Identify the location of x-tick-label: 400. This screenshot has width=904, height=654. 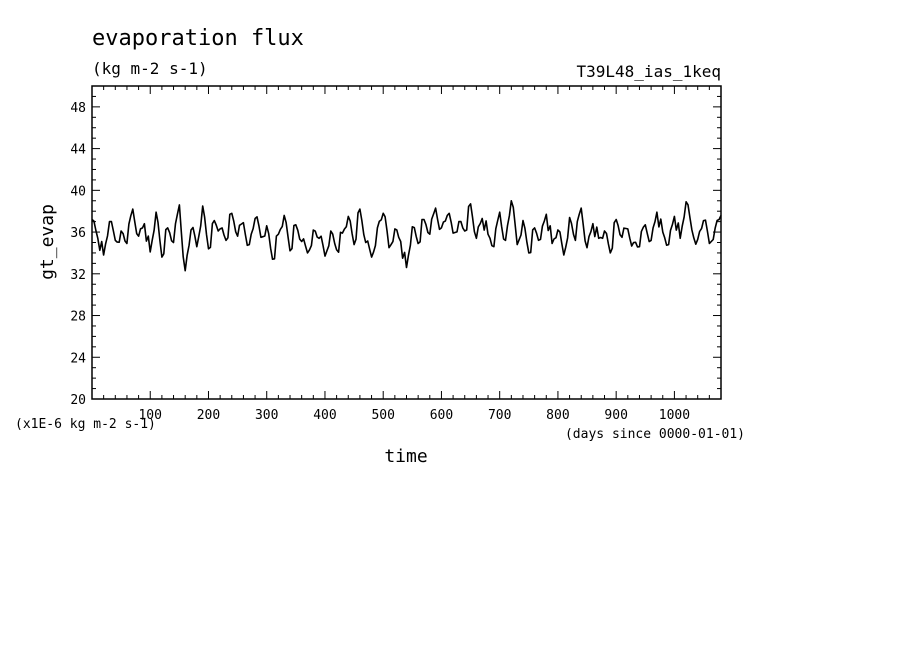
(324, 415).